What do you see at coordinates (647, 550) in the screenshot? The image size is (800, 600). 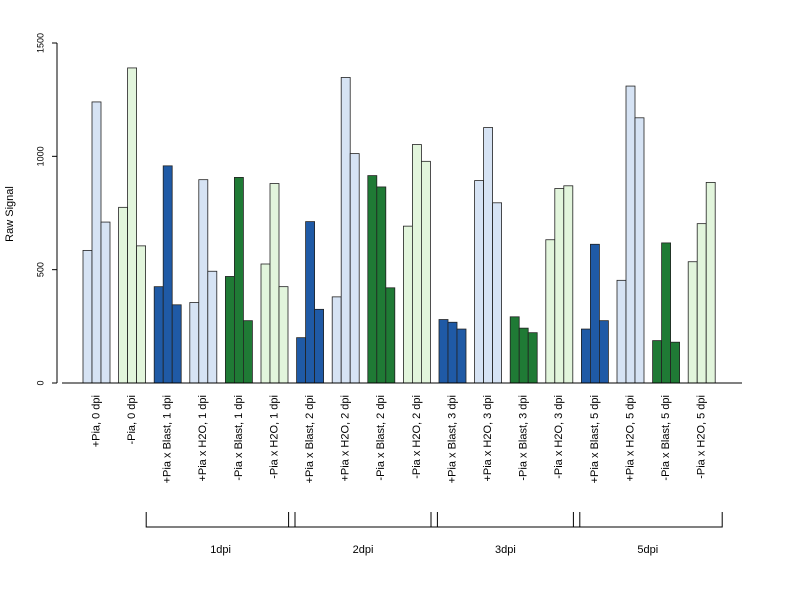 I see `group-label: 5dpi` at bounding box center [647, 550].